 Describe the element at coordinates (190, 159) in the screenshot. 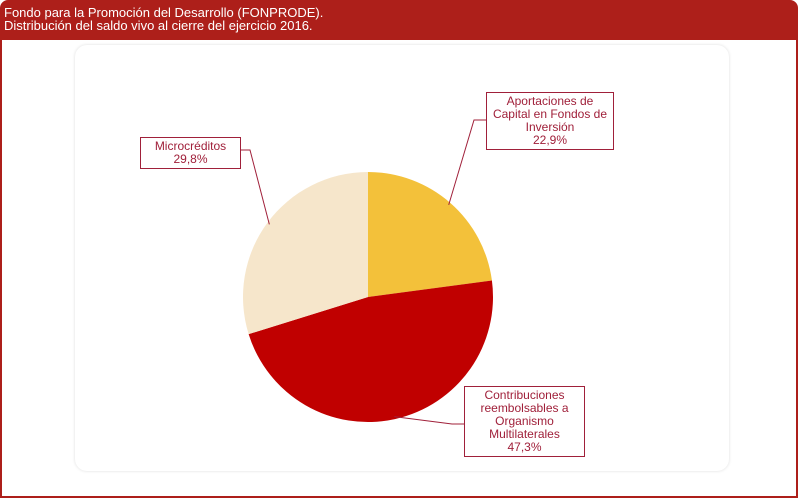

I see `label-value: 29,8%` at that location.